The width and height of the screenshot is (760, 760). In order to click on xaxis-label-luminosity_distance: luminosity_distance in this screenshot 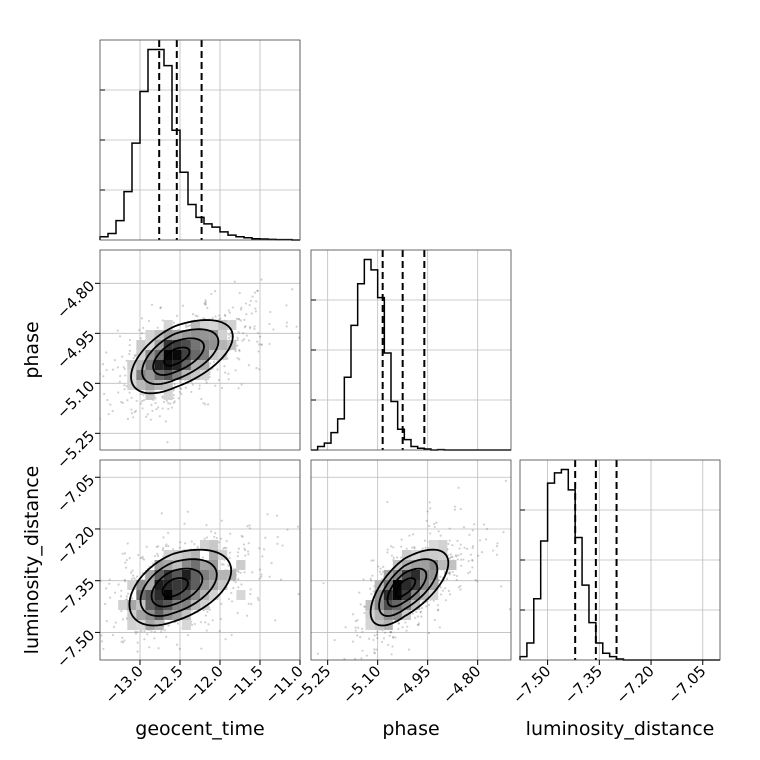, I will do `click(620, 729)`.